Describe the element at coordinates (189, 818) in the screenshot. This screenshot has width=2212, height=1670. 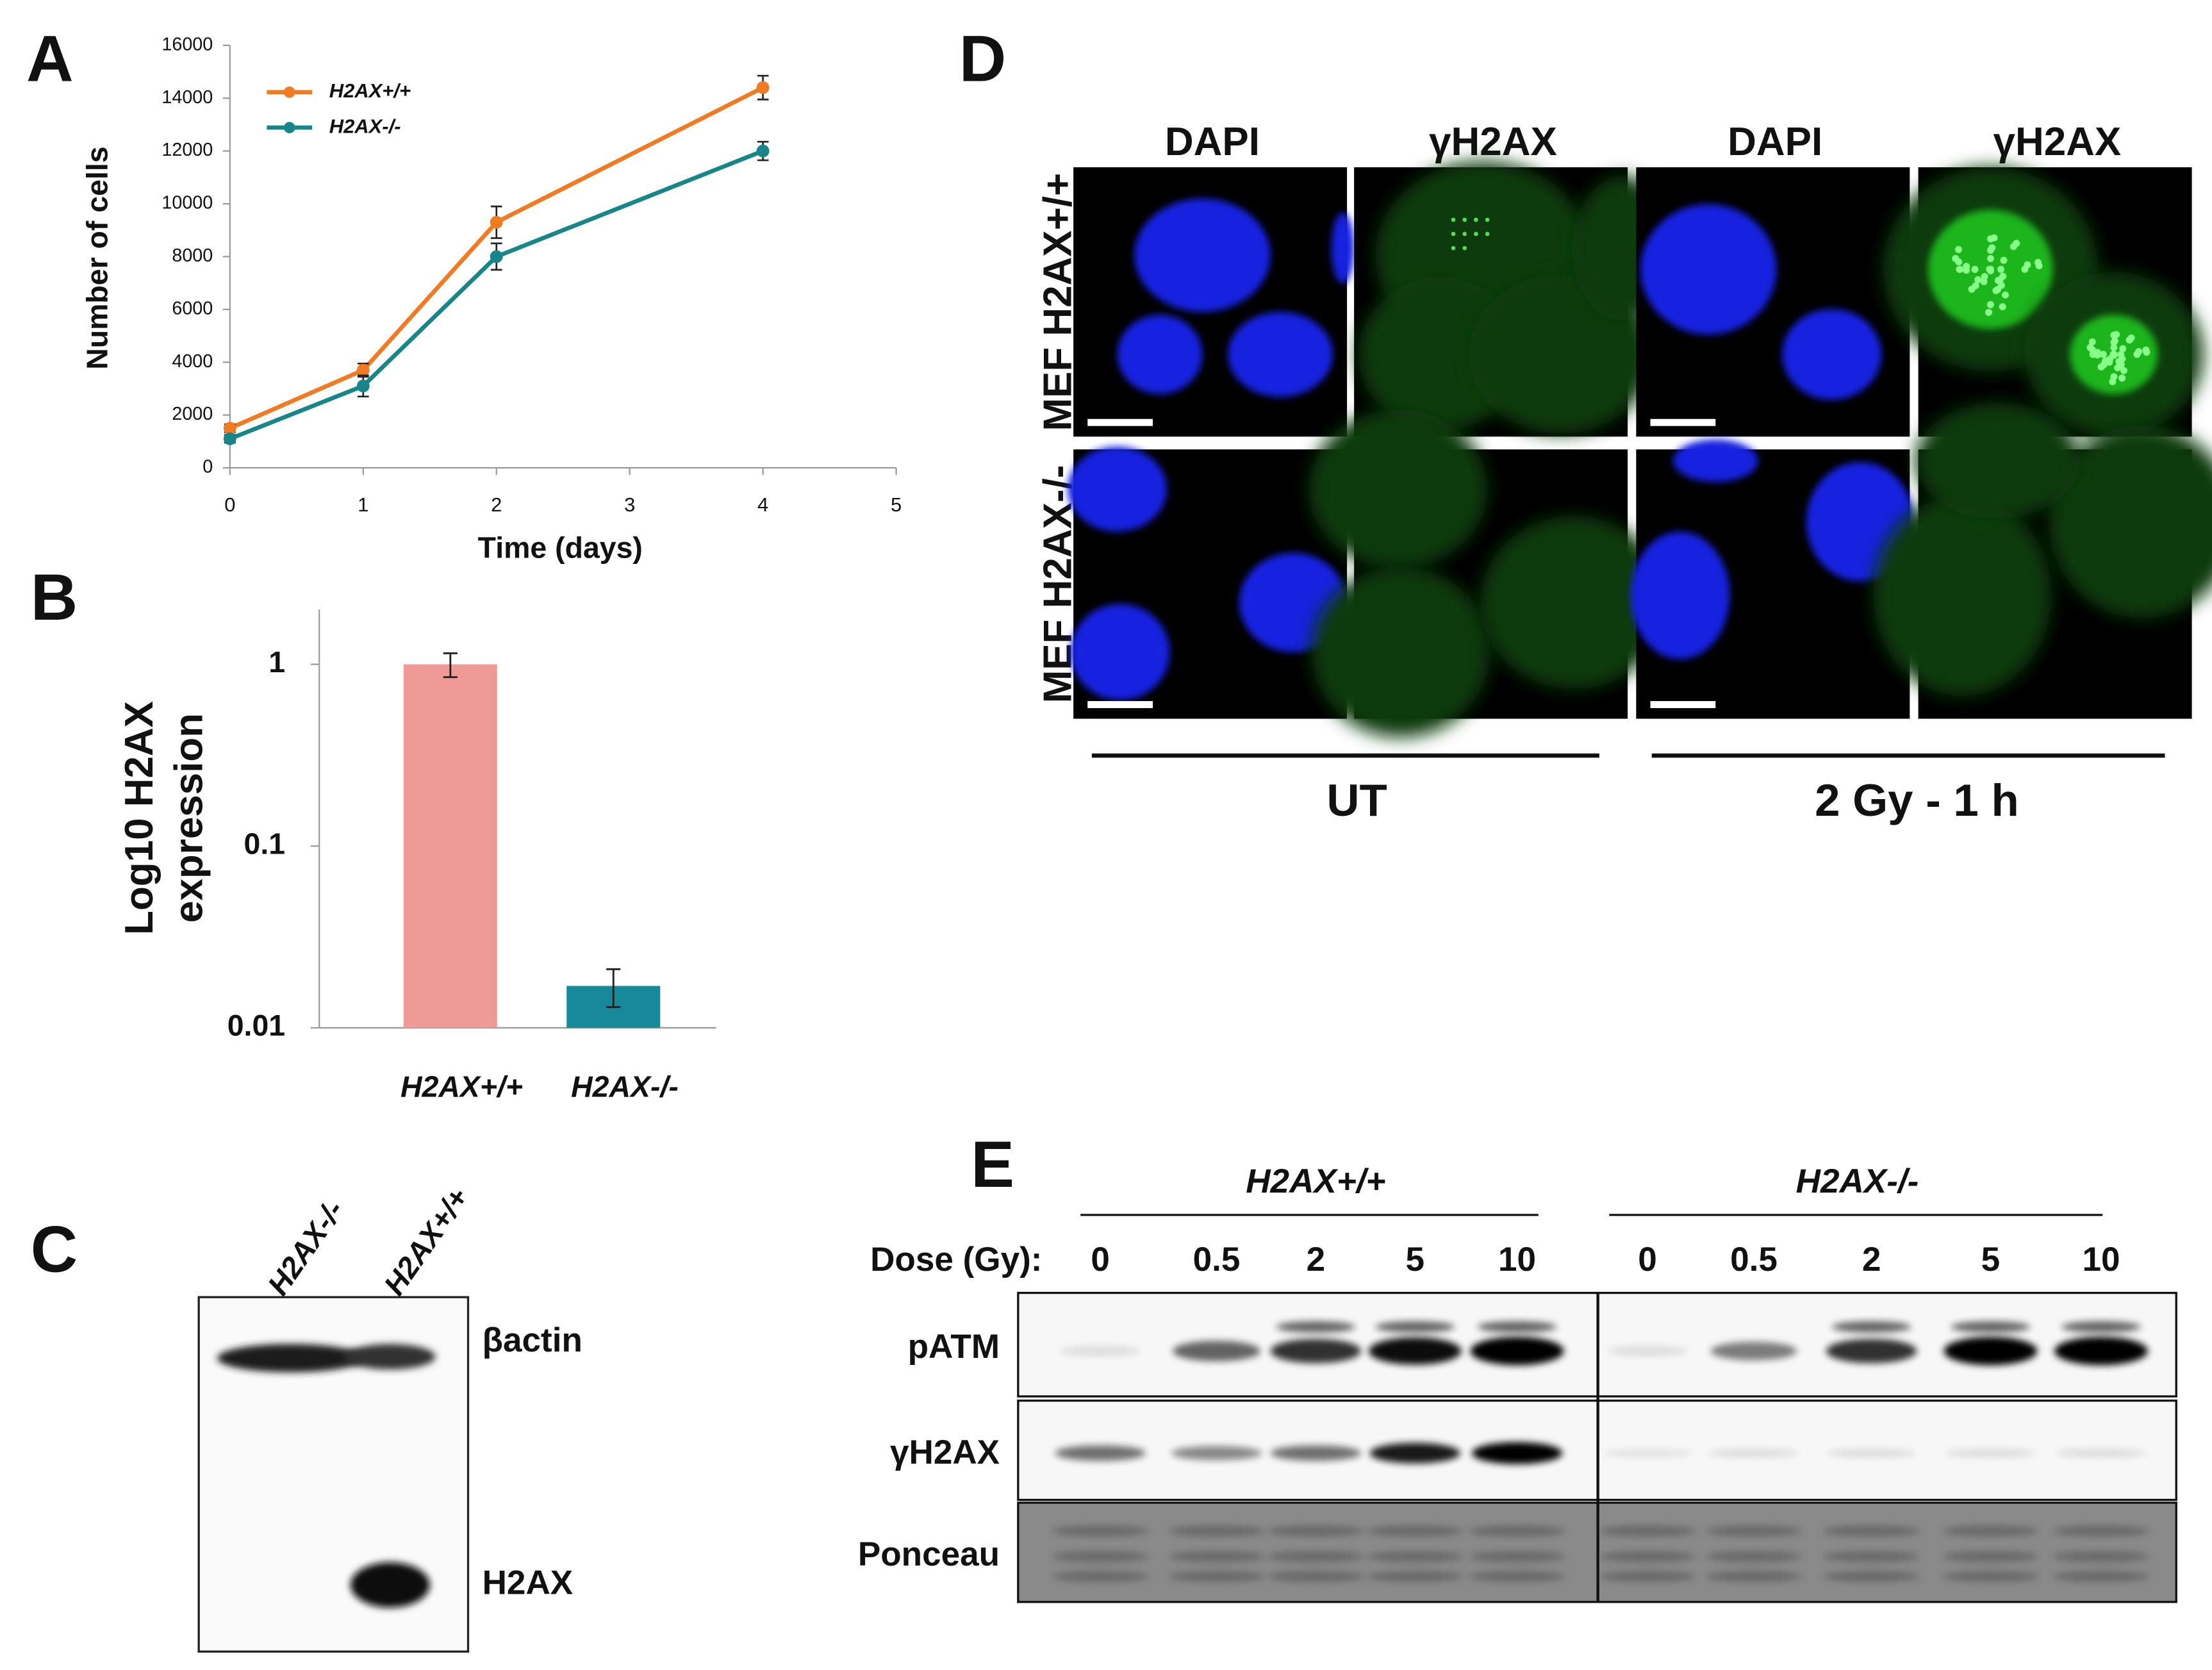
I see `y-axis-label: expression` at that location.